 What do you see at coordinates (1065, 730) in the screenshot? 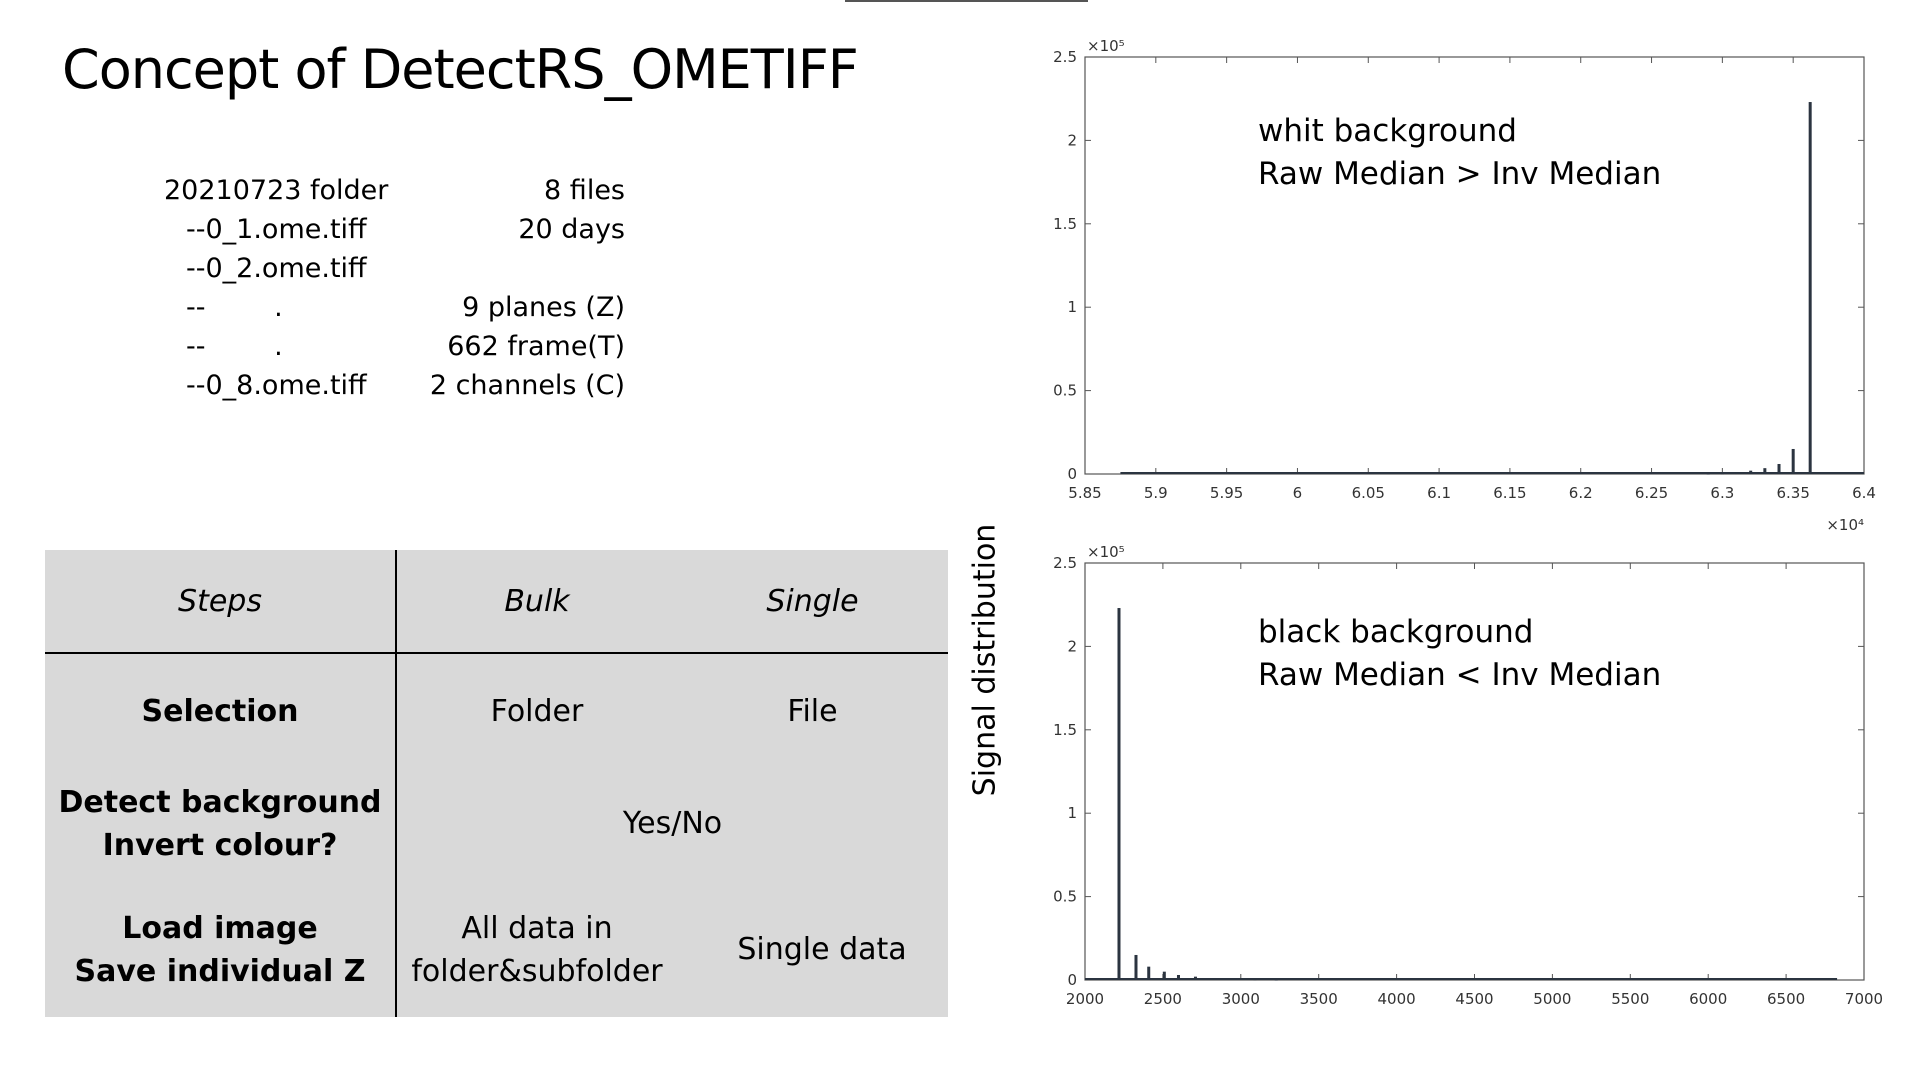
I see `bottom-y-tick-label: 1.5` at bounding box center [1065, 730].